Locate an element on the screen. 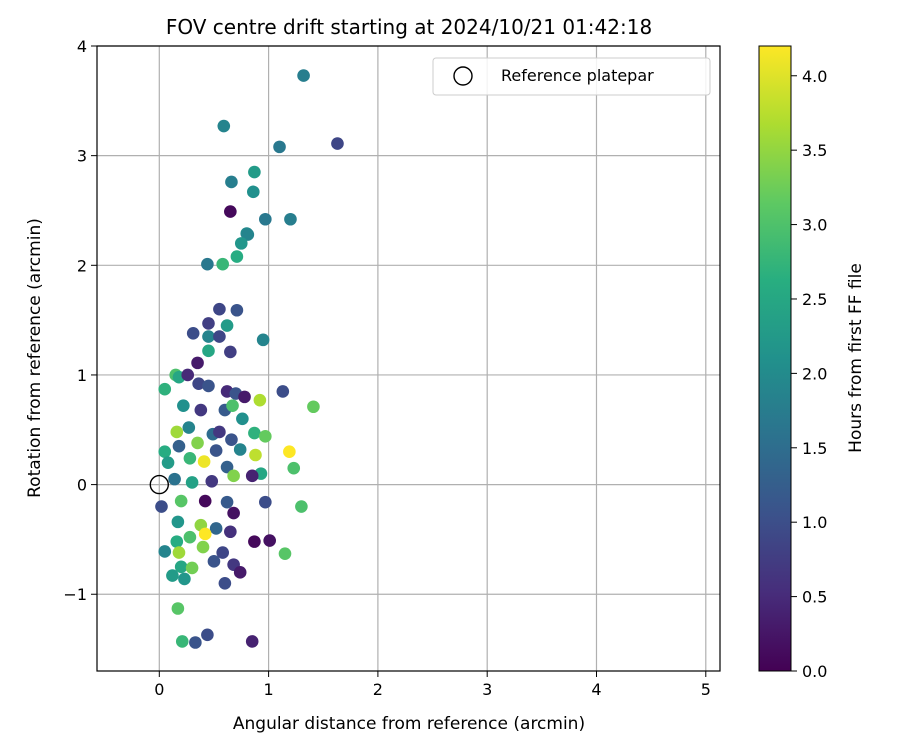 This screenshot has height=754, width=900. colorbar-tick-label: 3.5 is located at coordinates (814, 150).